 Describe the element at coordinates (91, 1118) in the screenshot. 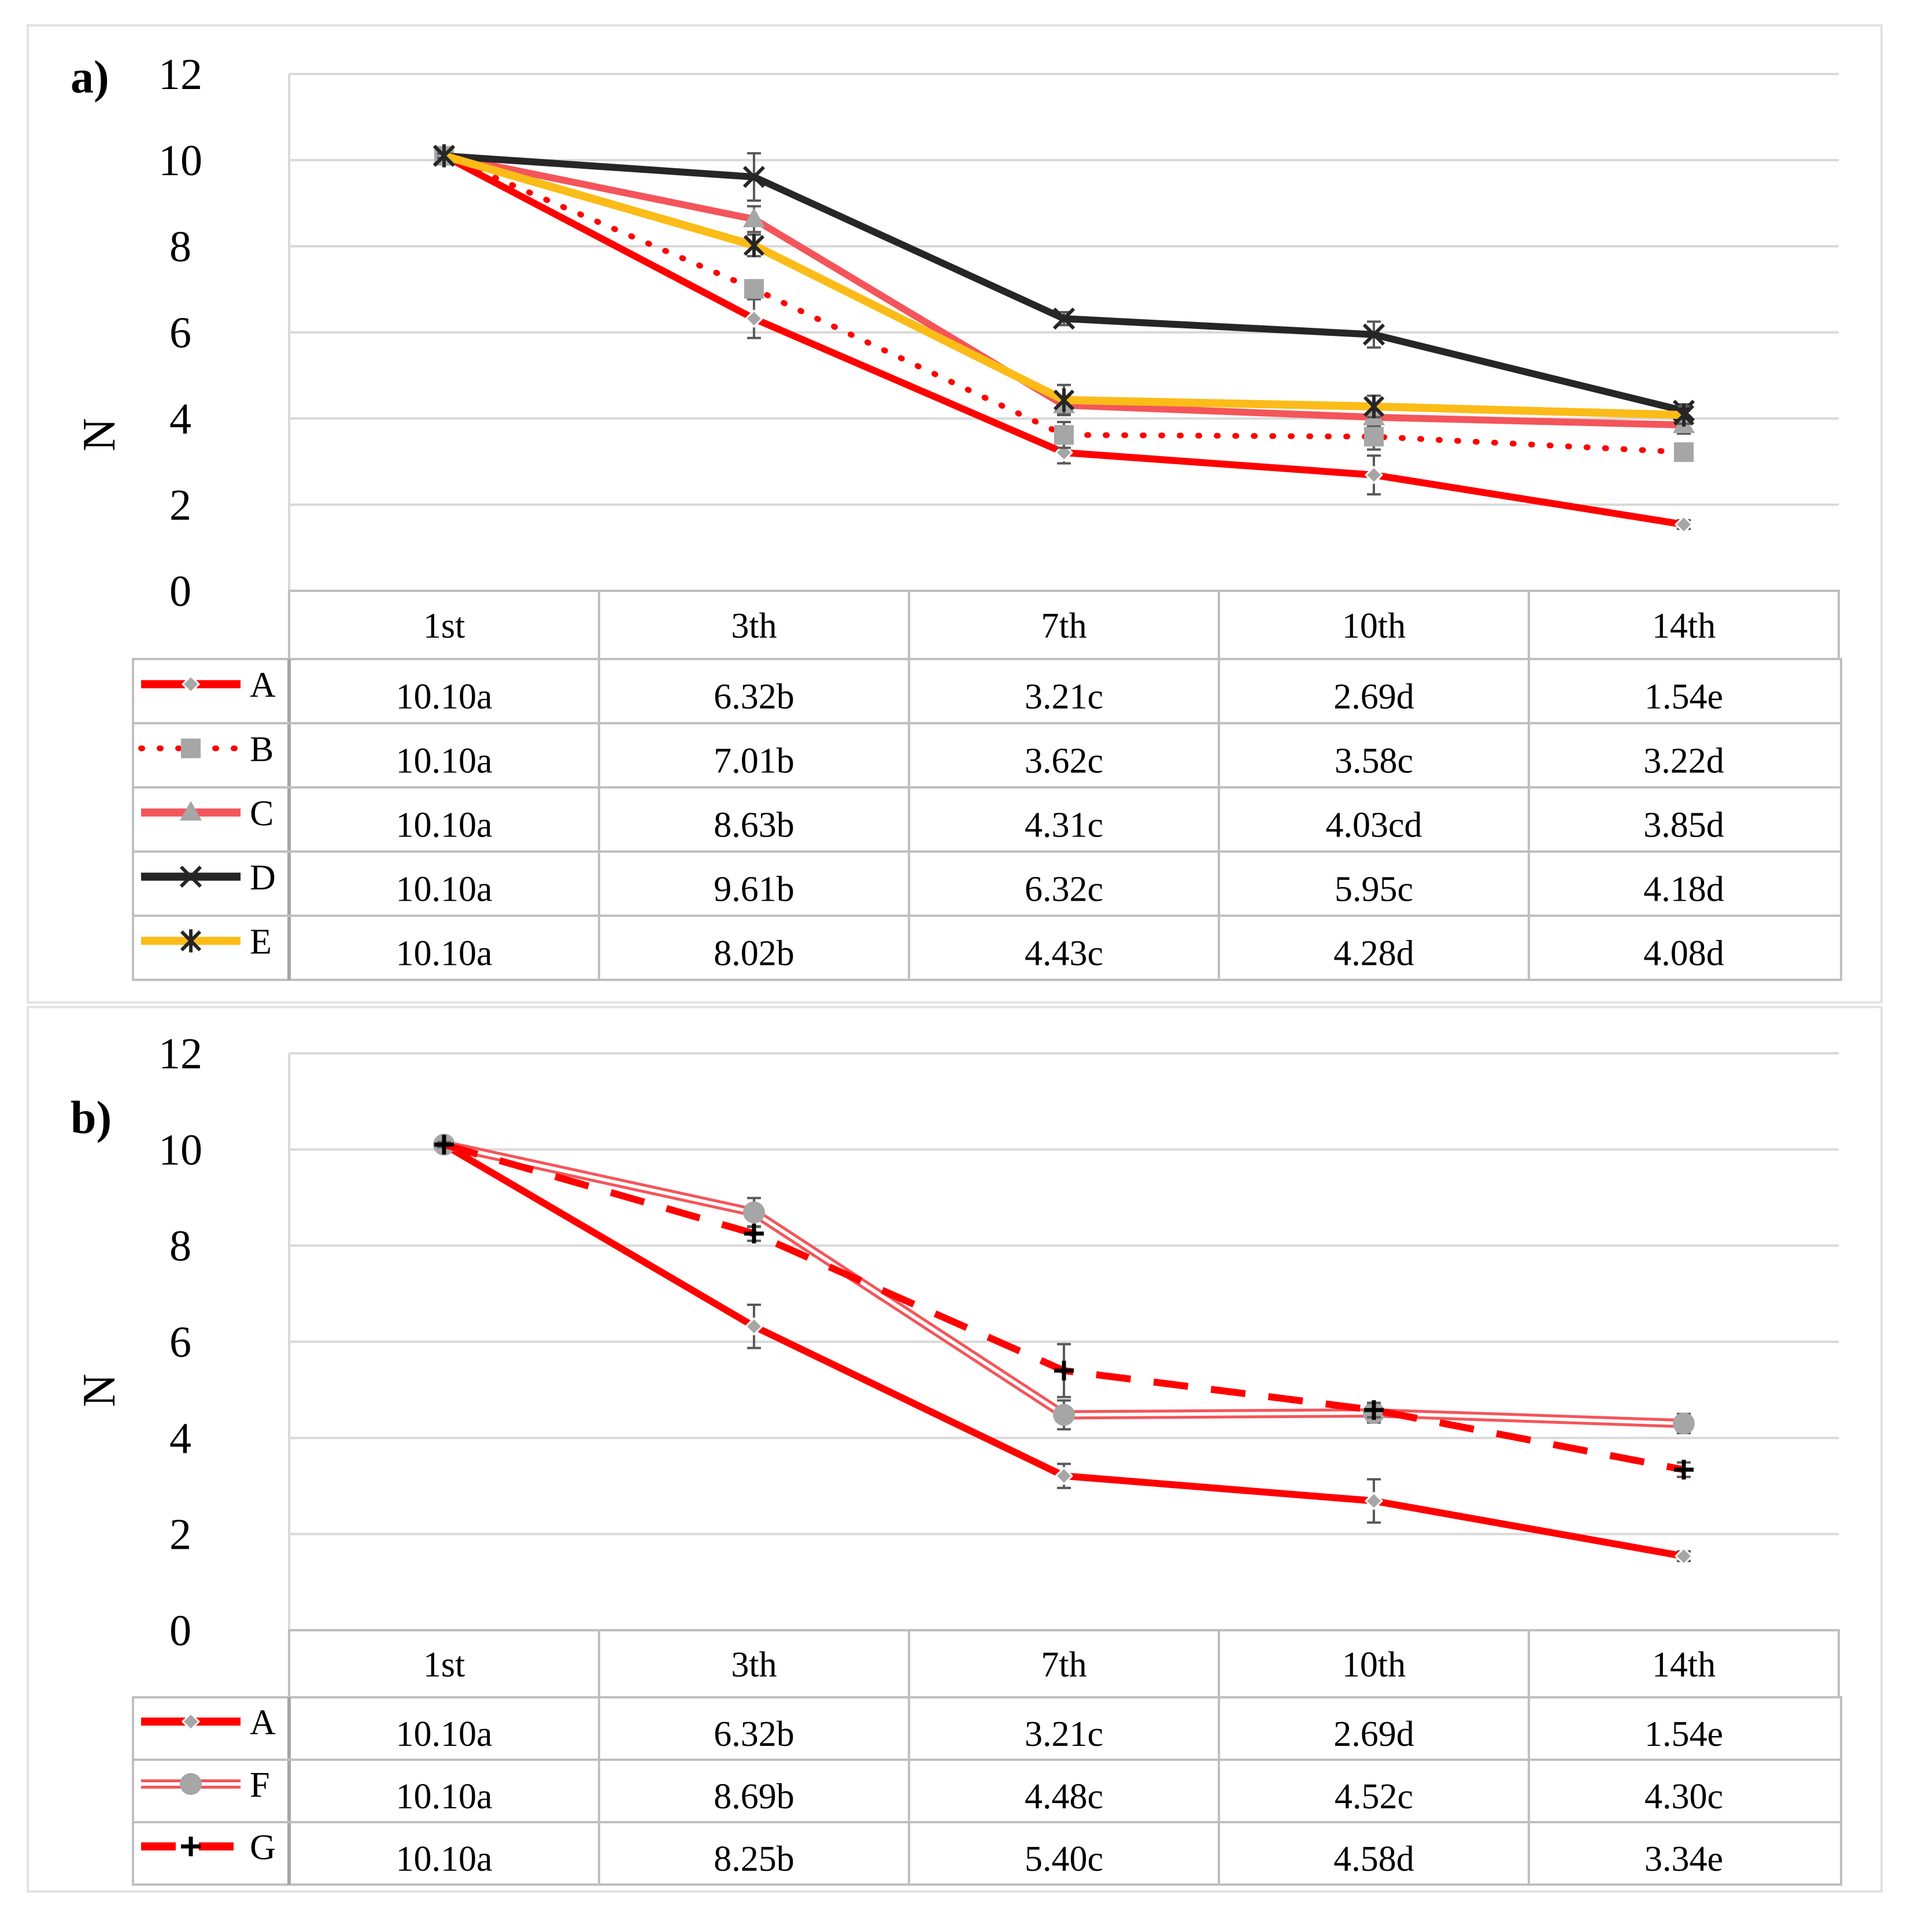

I see `panel-label: b)` at that location.